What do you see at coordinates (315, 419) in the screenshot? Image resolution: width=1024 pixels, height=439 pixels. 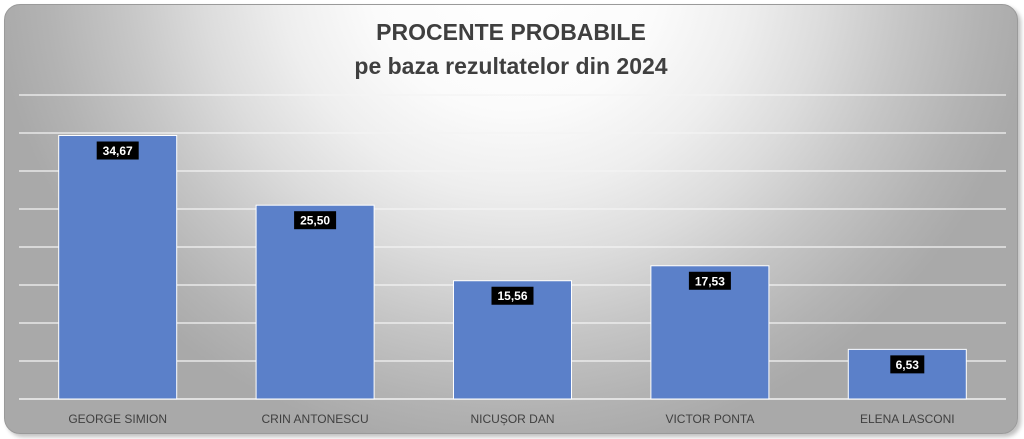 I see `x-tick-label: CRIN ANTONESCU` at bounding box center [315, 419].